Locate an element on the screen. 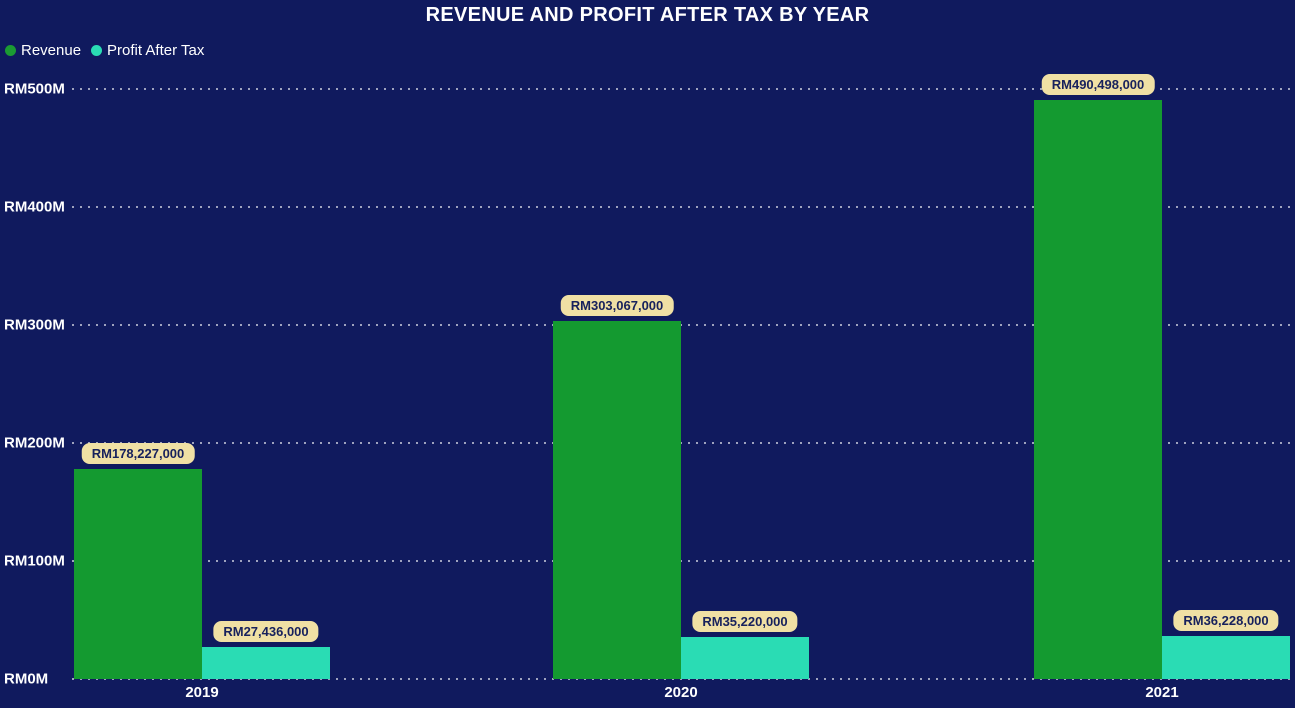 The image size is (1295, 708). bar-profit-after-tax-2021 is located at coordinates (1226, 657).